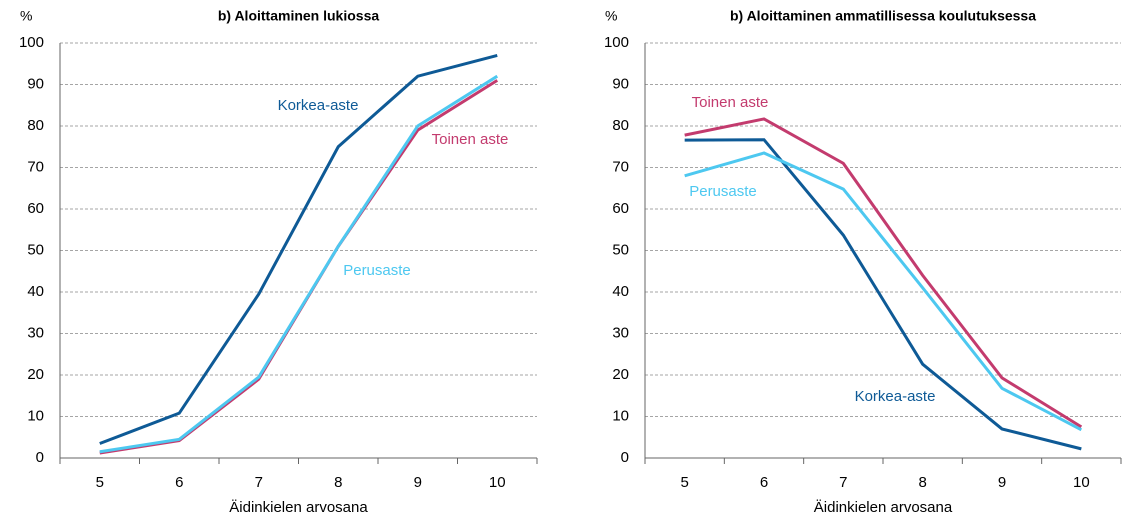 This screenshot has height=522, width=1133. I want to click on chart-title: b) Aloittaminen lukiossa, so click(298, 16).